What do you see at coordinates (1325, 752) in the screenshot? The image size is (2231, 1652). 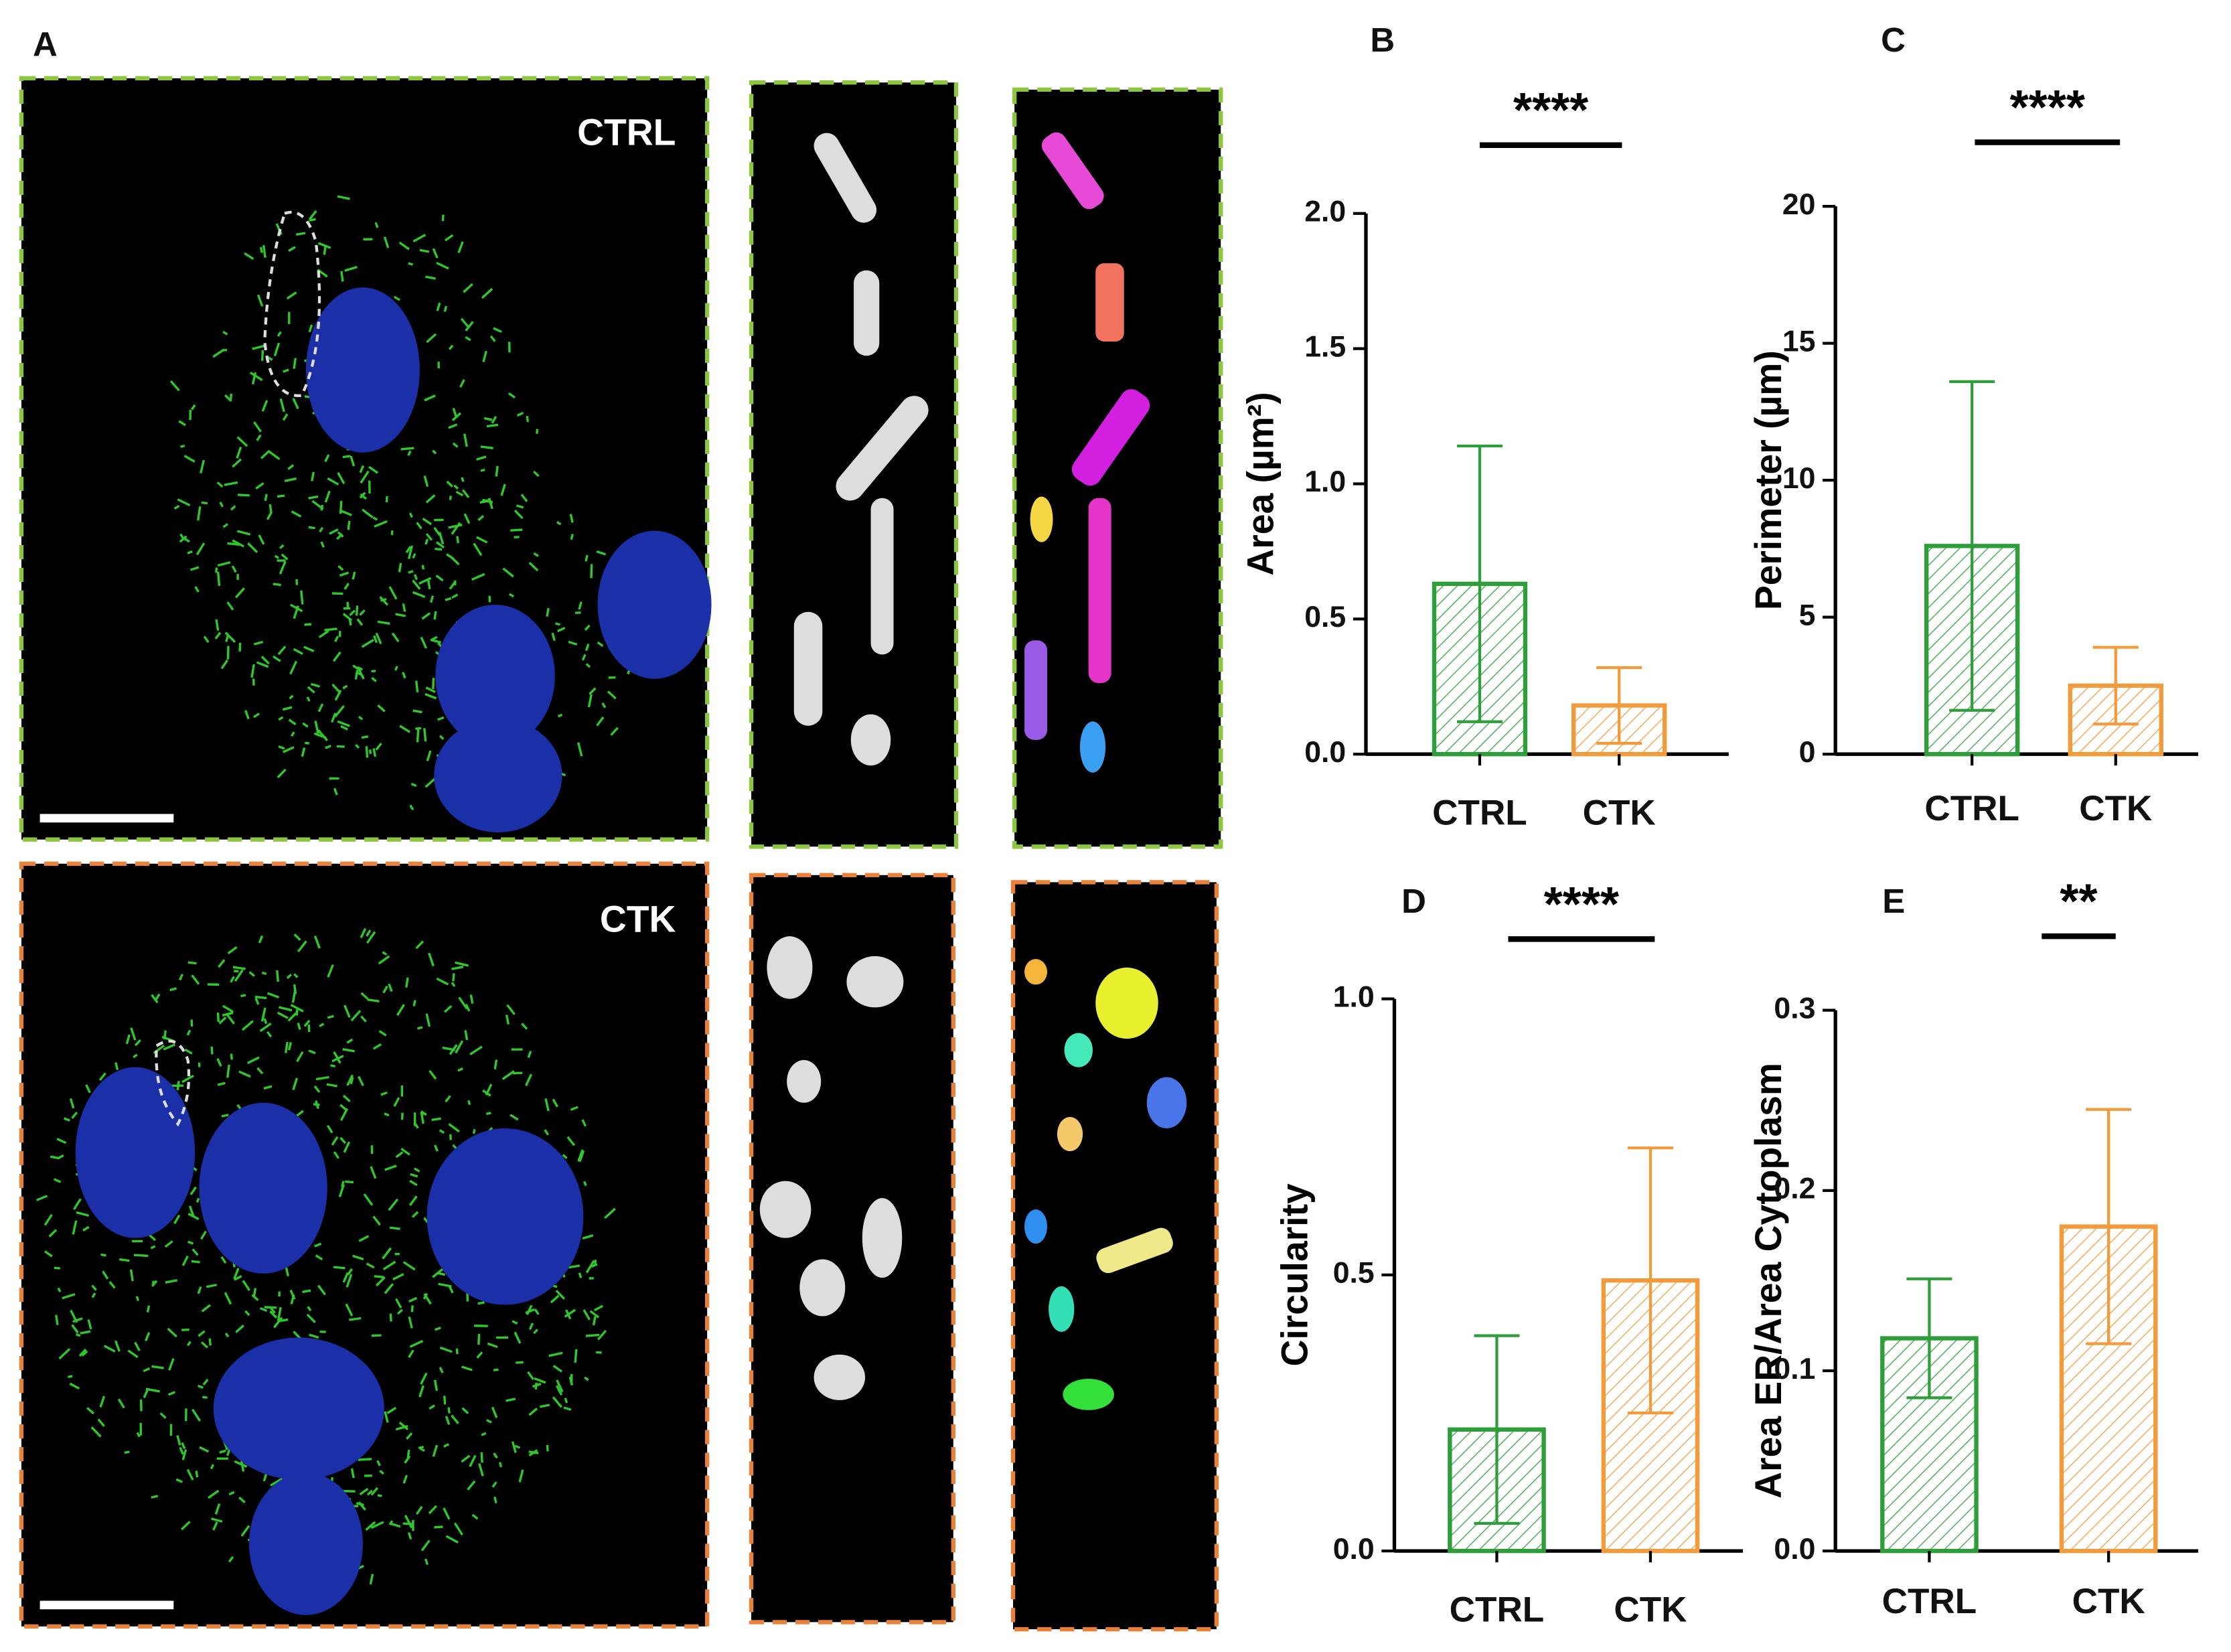 I see `y-tick-label: 0.0` at bounding box center [1325, 752].